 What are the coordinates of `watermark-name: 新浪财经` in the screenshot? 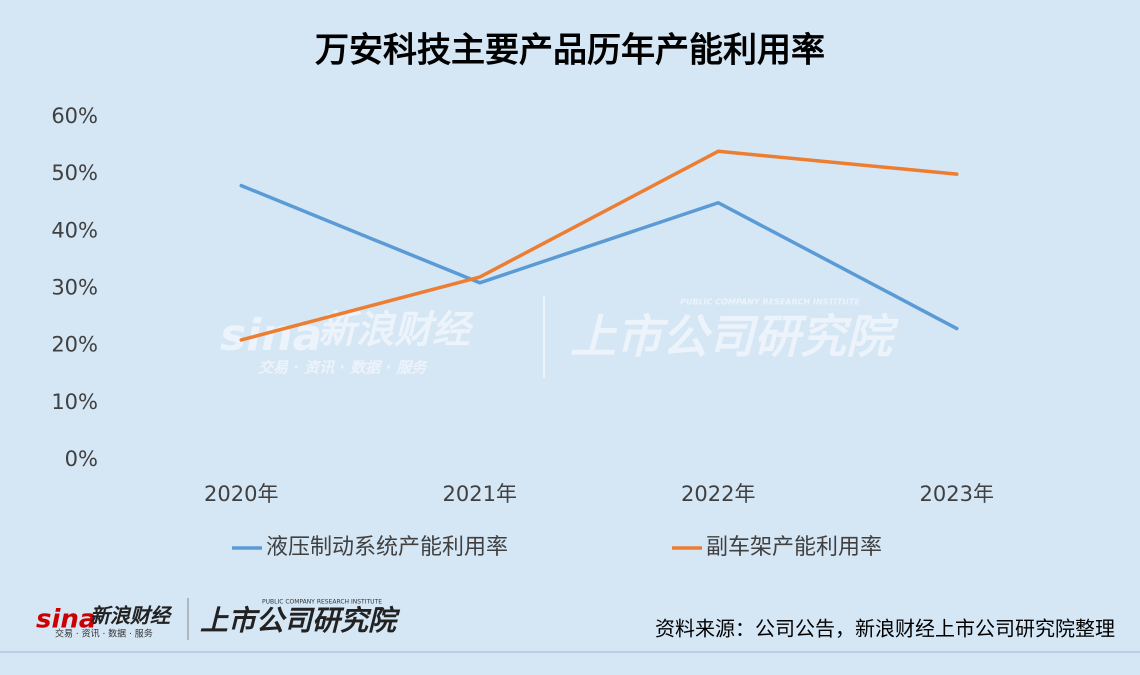 It's located at (396, 330).